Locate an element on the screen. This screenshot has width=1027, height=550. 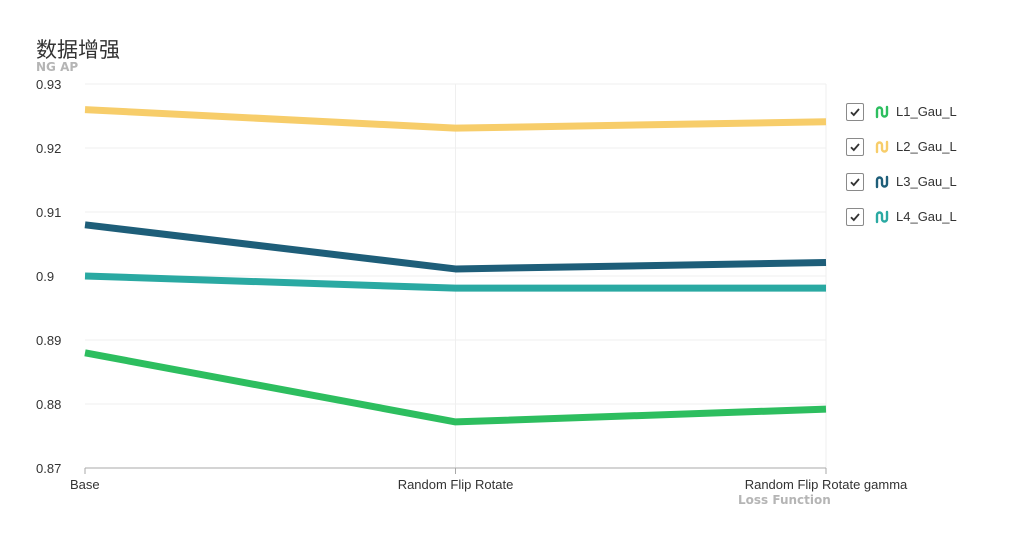
y-tick-label: 0.87 is located at coordinates (48, 468).